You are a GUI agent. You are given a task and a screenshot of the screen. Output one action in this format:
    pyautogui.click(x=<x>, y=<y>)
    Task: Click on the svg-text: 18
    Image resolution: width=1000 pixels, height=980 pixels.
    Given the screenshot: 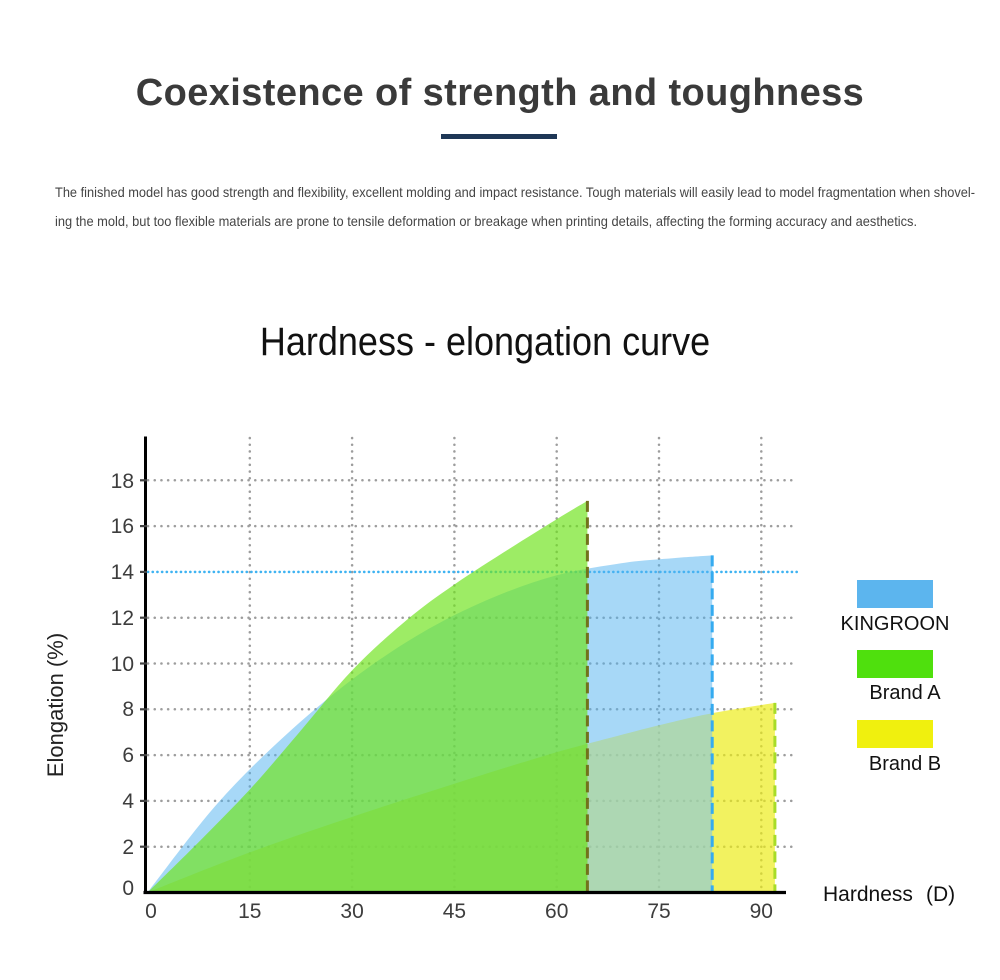 What is the action you would take?
    pyautogui.click(x=122, y=481)
    